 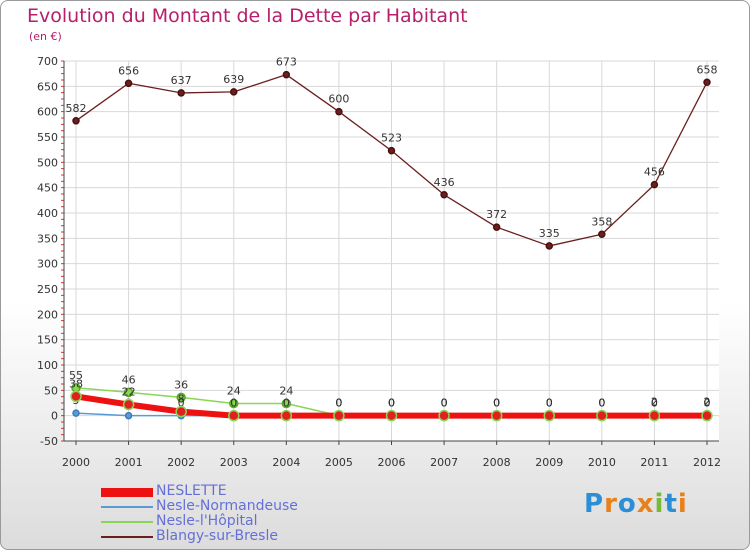 What do you see at coordinates (392, 462) in the screenshot?
I see `x-tick-label: 2006` at bounding box center [392, 462].